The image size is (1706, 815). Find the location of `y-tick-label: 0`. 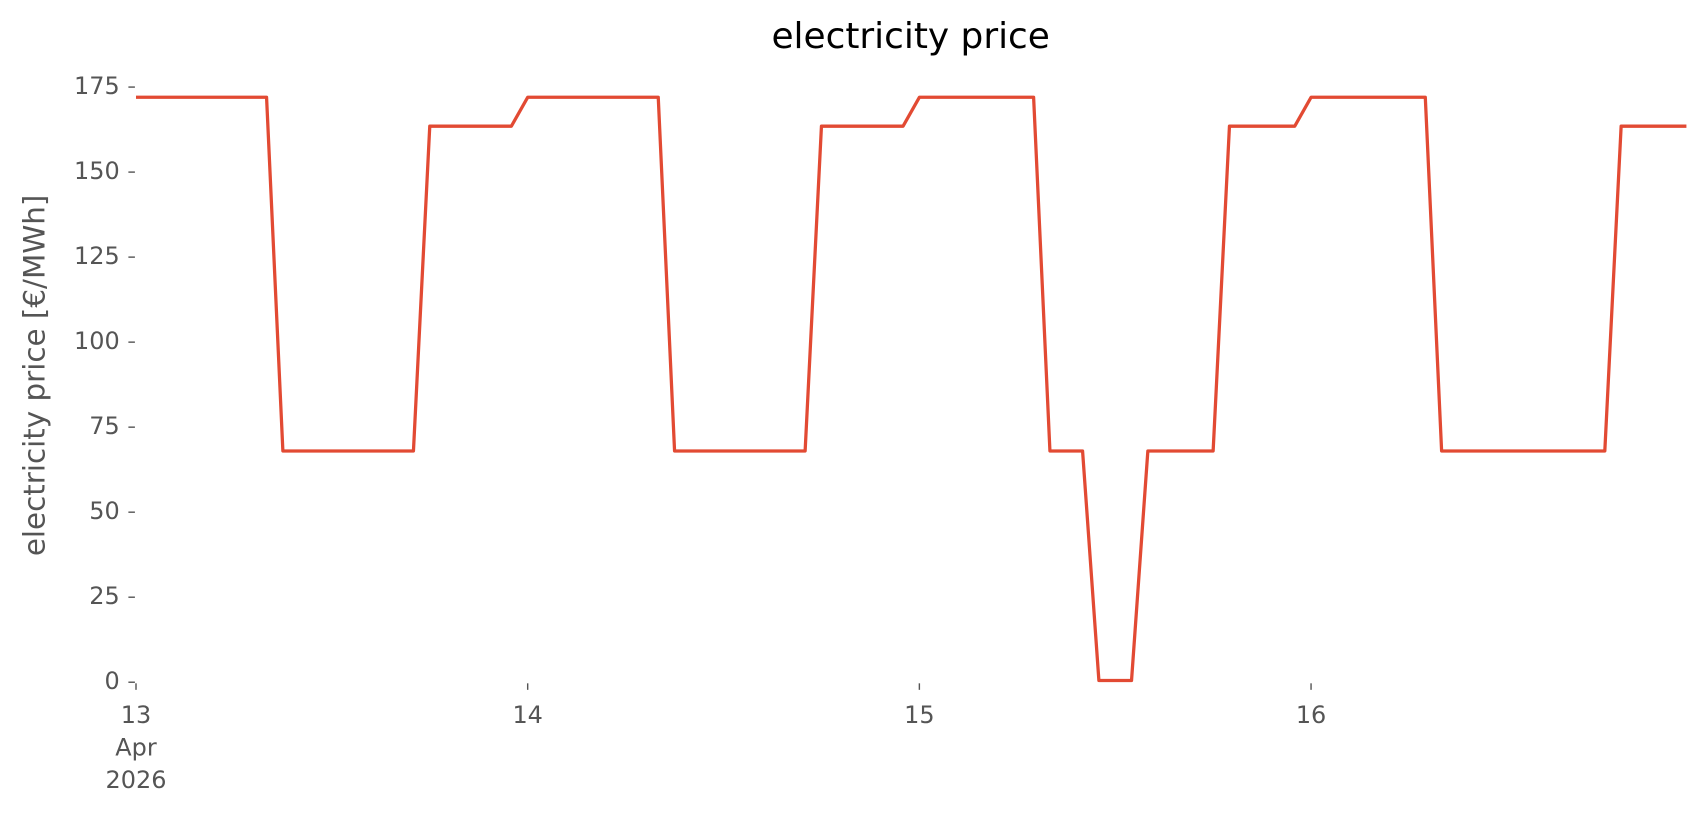

y-tick-label: 0 is located at coordinates (111, 681).